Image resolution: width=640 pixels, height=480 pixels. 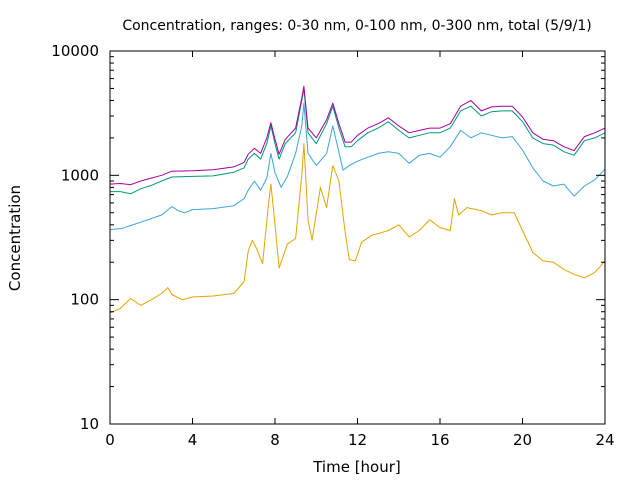 I want to click on x-tick-label: 4, so click(x=193, y=440).